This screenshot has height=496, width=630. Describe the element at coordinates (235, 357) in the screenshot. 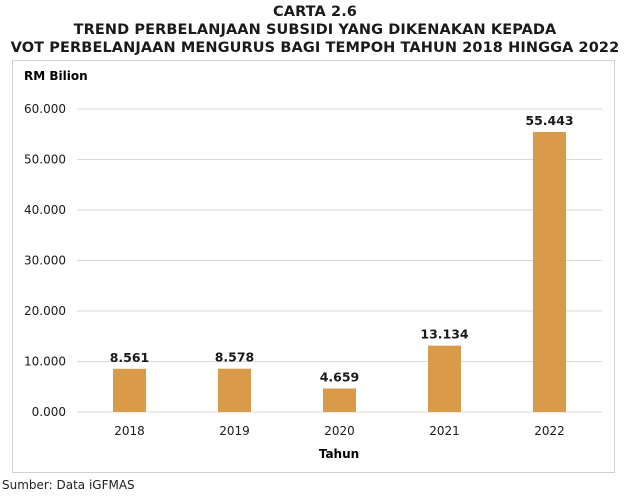

I see `data-label: 8.578` at that location.